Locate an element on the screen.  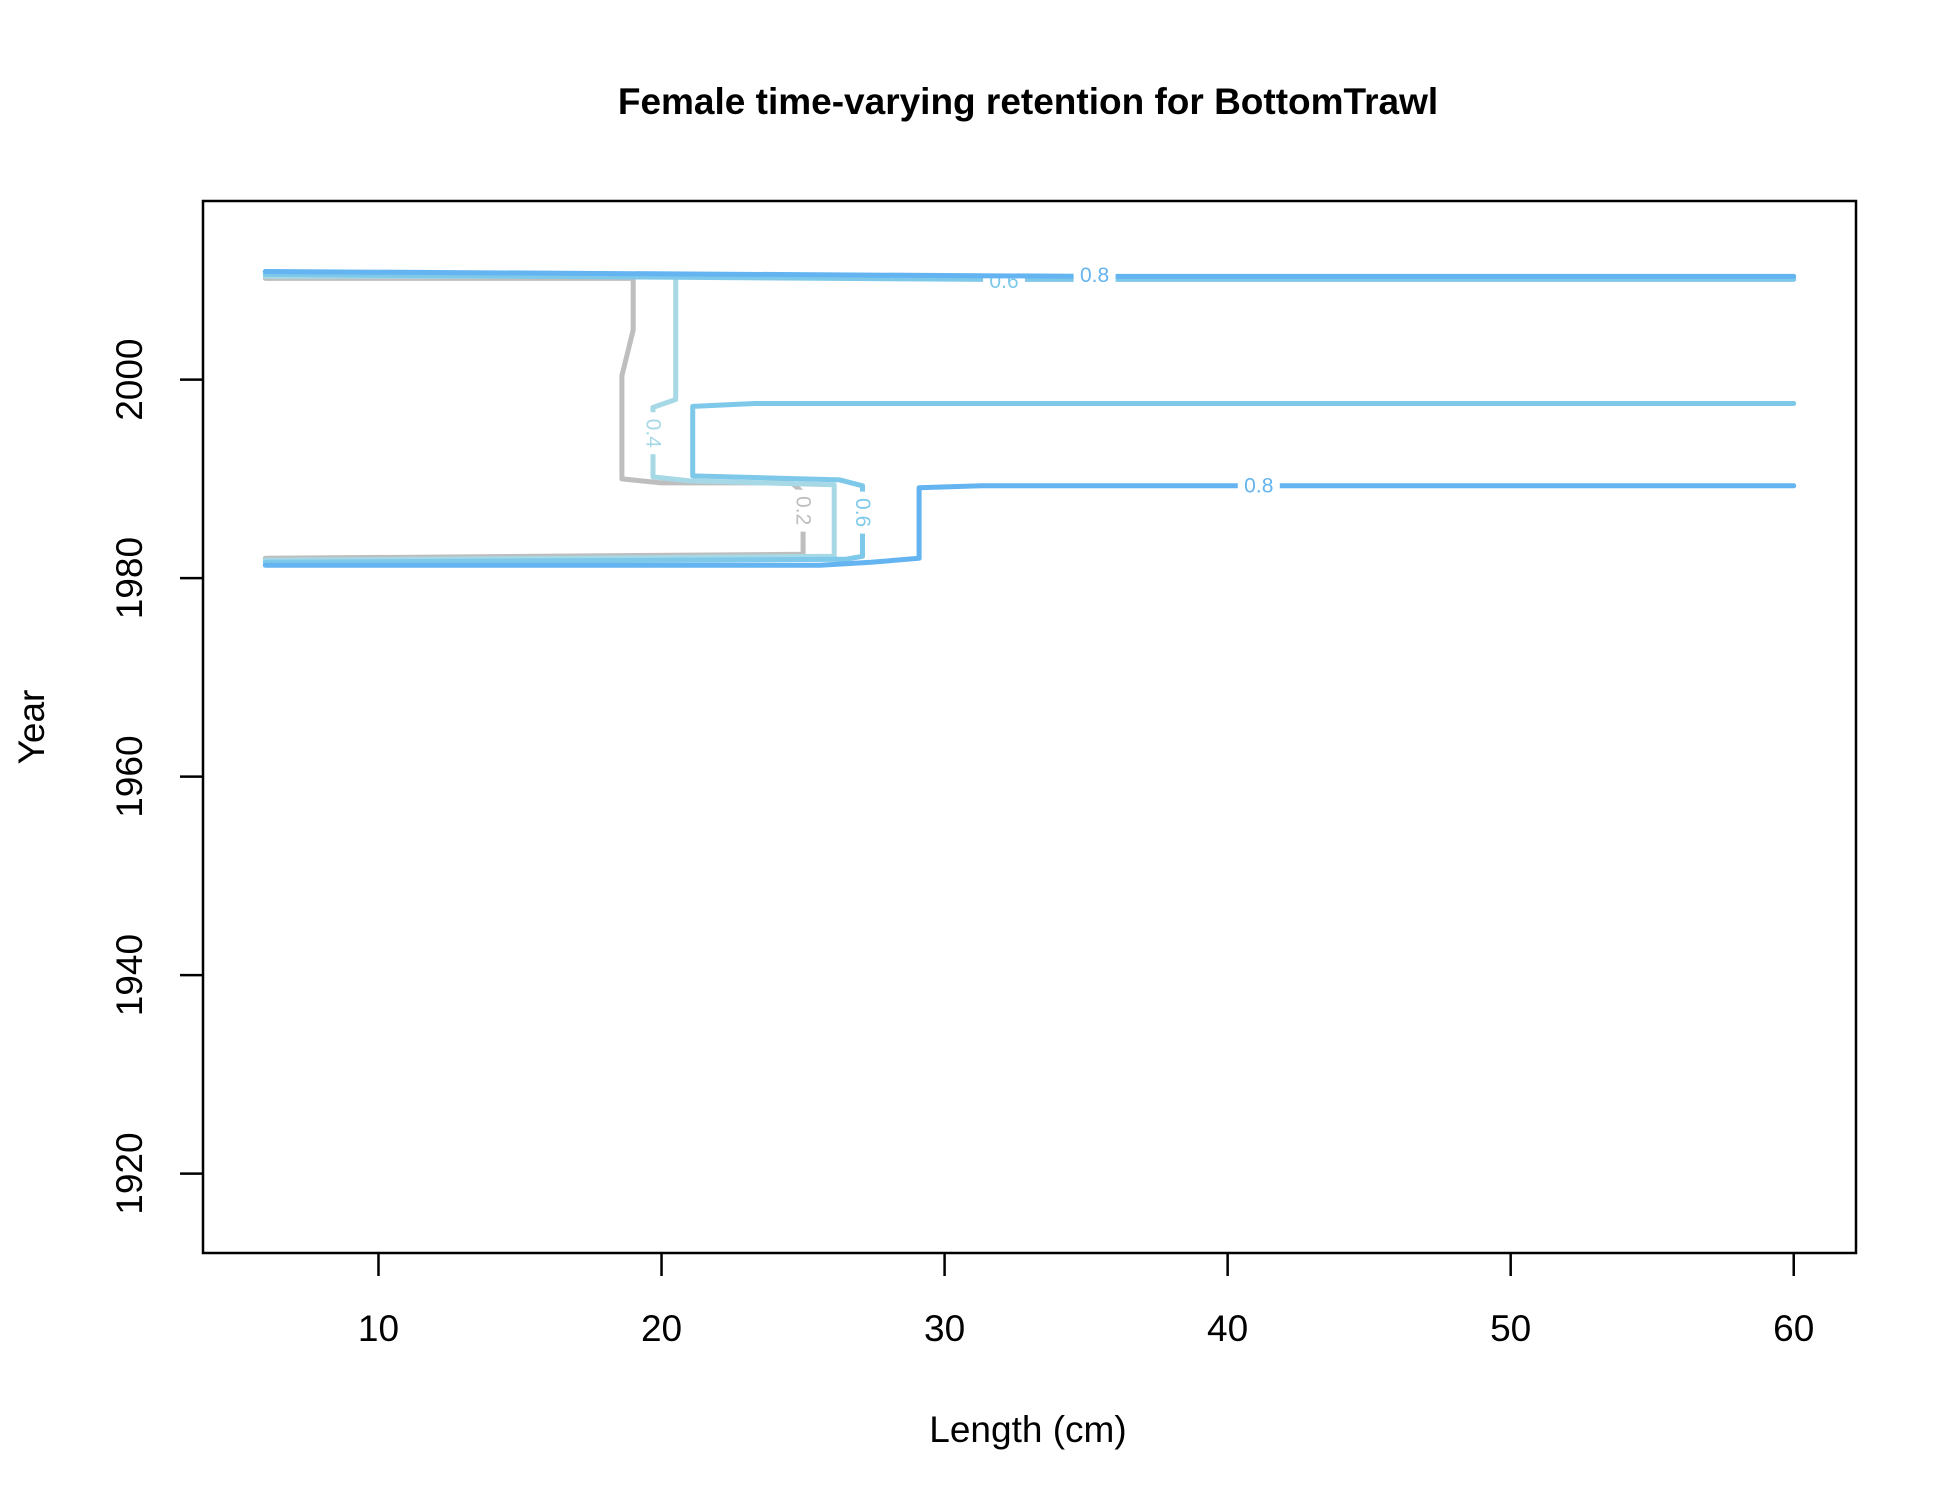
y-tick-label-1980: 1980 is located at coordinates (129, 578).